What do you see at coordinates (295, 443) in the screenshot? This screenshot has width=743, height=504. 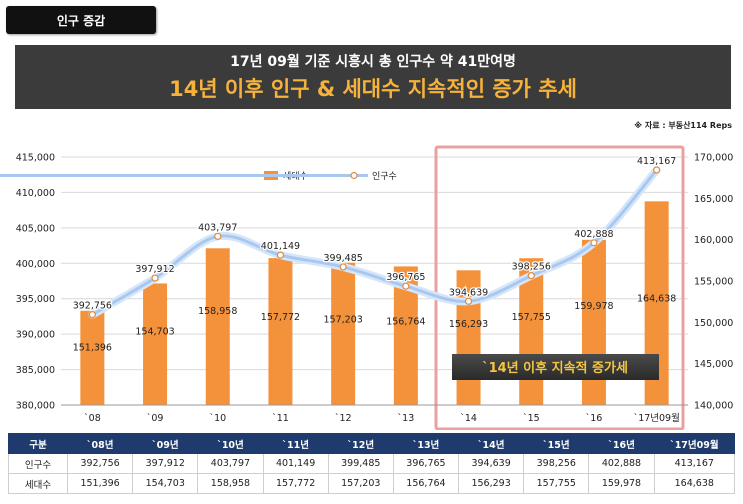 I see `table-header-cell: `11년` at bounding box center [295, 443].